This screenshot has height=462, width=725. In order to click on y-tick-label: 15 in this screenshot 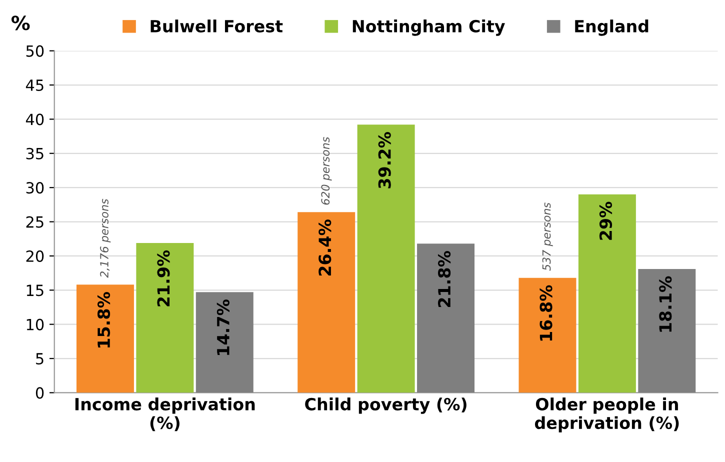, I will do `click(35, 290)`.